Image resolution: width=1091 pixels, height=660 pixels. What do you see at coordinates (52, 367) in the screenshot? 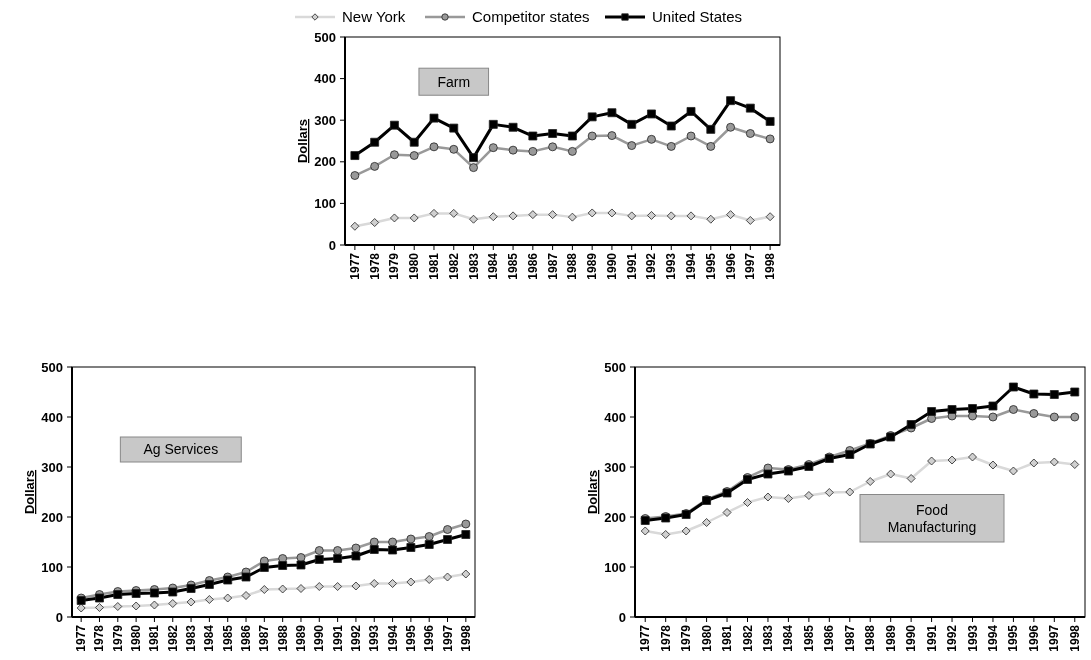
I see `y-tick-label: 500` at bounding box center [52, 367].